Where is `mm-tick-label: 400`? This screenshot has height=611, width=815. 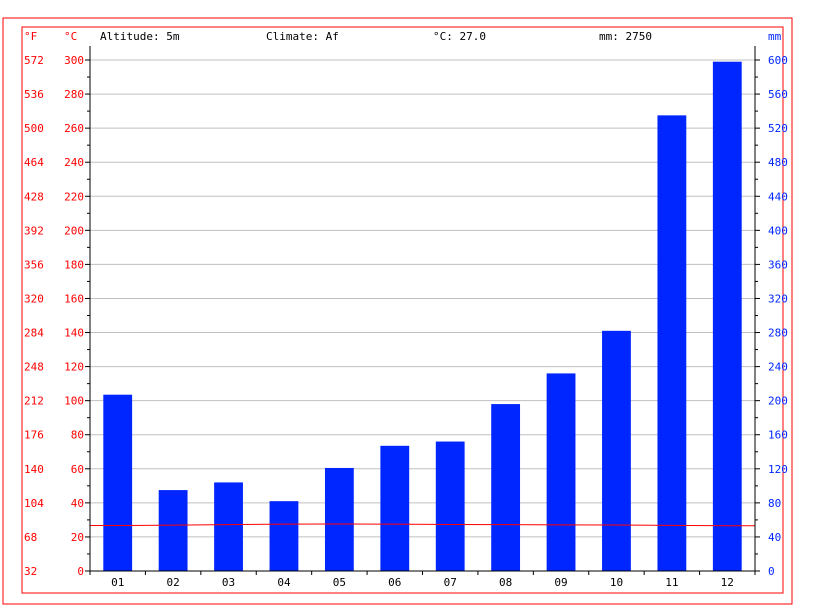
mm-tick-label: 400 is located at coordinates (778, 230).